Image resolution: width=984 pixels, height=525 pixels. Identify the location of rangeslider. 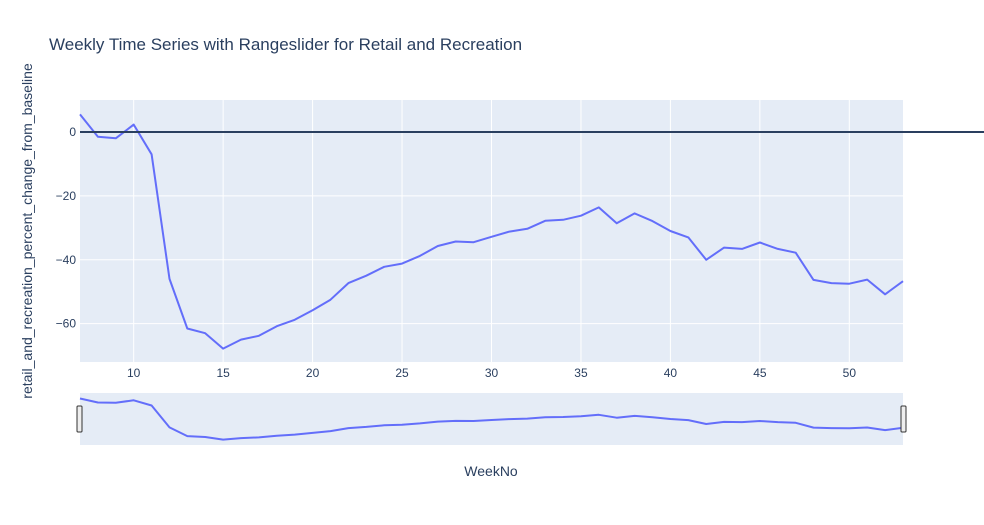
(491, 419).